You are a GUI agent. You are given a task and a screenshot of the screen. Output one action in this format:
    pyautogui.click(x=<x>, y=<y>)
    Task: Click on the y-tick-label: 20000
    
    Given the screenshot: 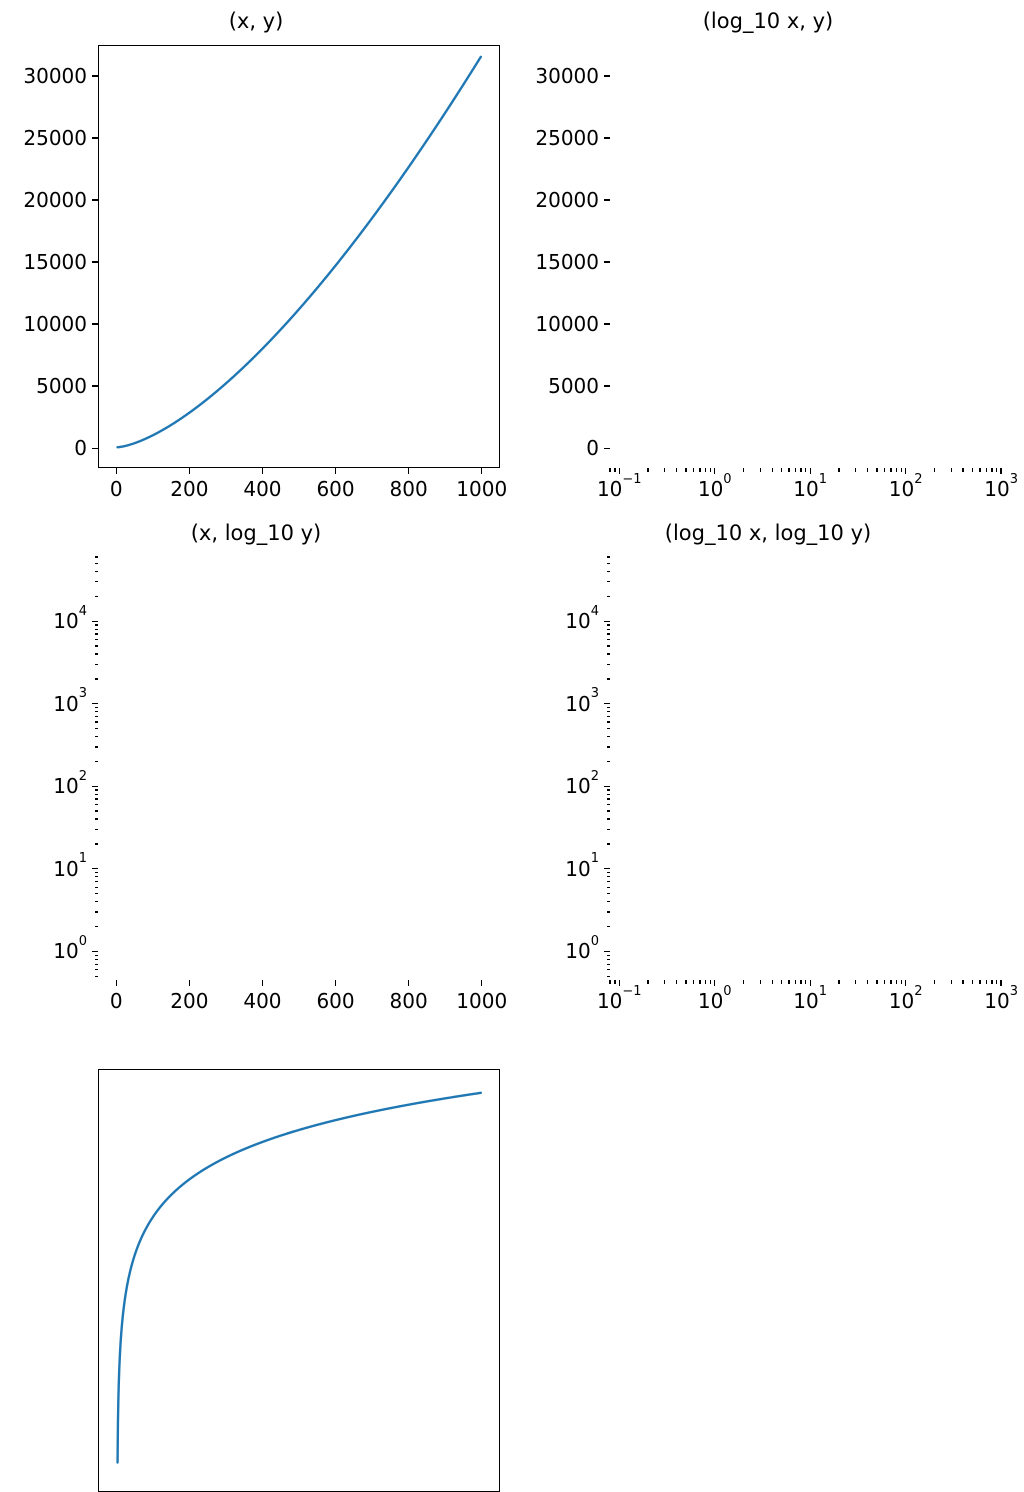 What is the action you would take?
    pyautogui.click(x=55, y=200)
    